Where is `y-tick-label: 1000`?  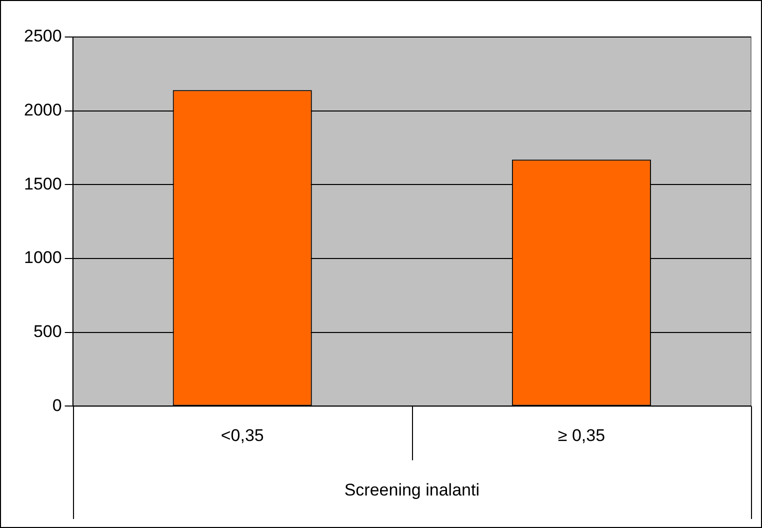
y-tick-label: 1000 is located at coordinates (43, 258).